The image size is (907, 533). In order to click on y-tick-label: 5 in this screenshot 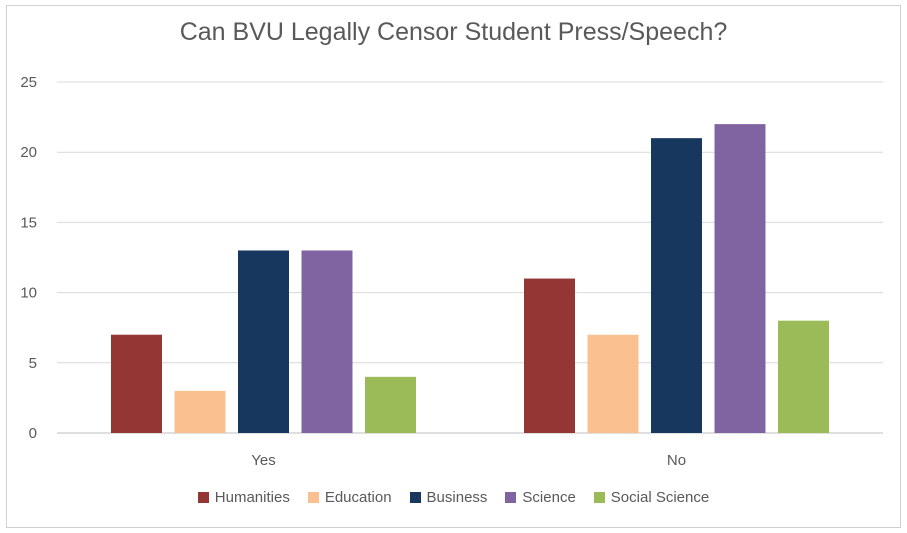, I will do `click(33, 363)`.